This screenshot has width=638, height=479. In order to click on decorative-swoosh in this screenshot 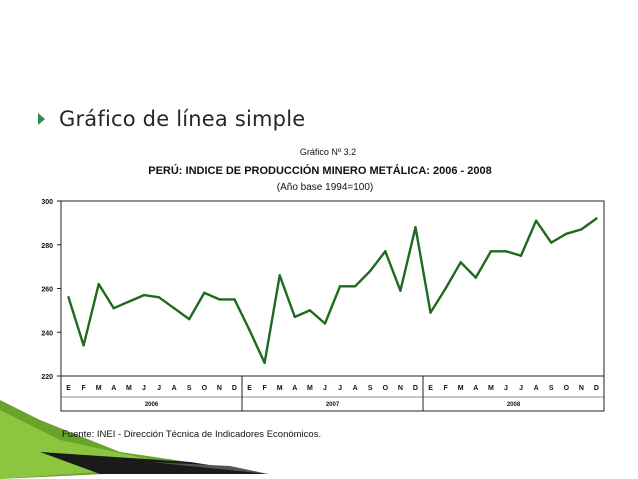, I will do `click(134, 439)`.